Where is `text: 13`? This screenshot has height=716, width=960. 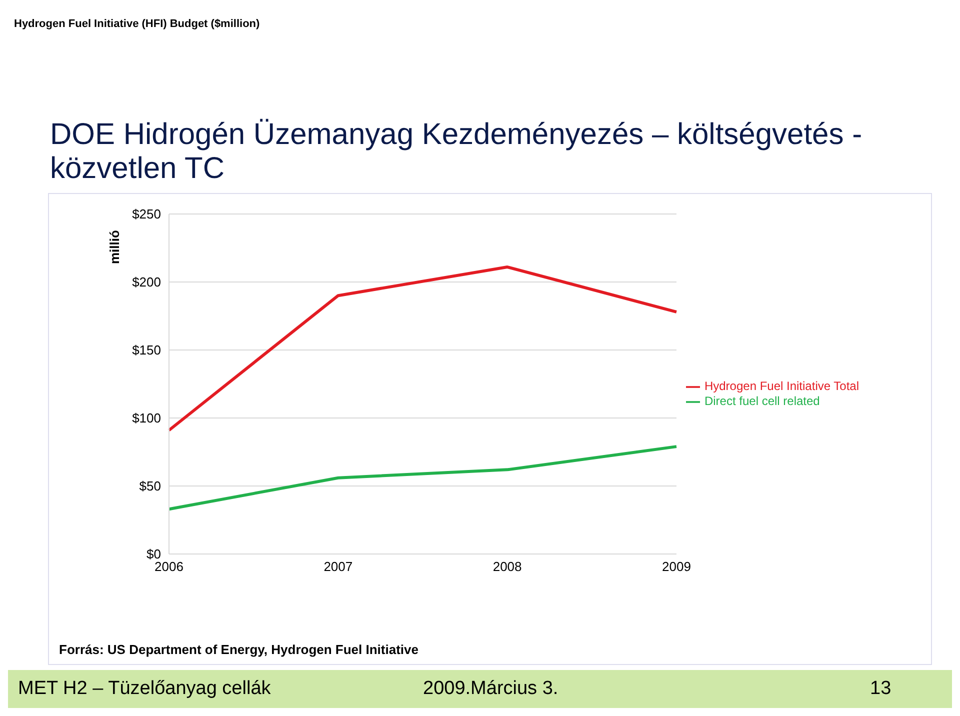
text: 13 is located at coordinates (881, 689).